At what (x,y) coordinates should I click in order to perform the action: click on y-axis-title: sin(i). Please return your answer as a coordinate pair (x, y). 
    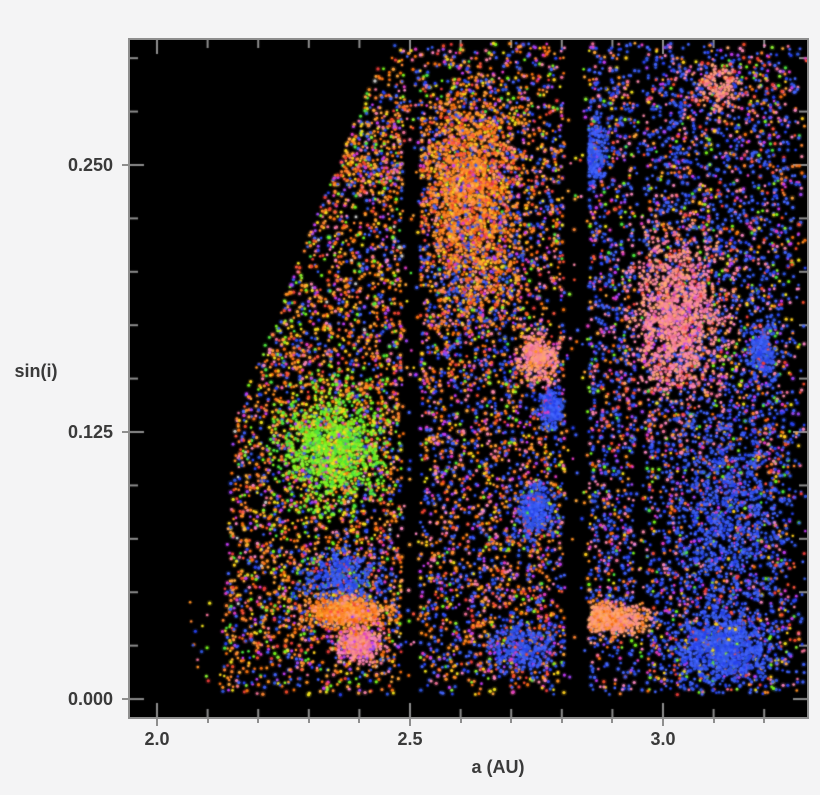
    Looking at the image, I should click on (36, 371).